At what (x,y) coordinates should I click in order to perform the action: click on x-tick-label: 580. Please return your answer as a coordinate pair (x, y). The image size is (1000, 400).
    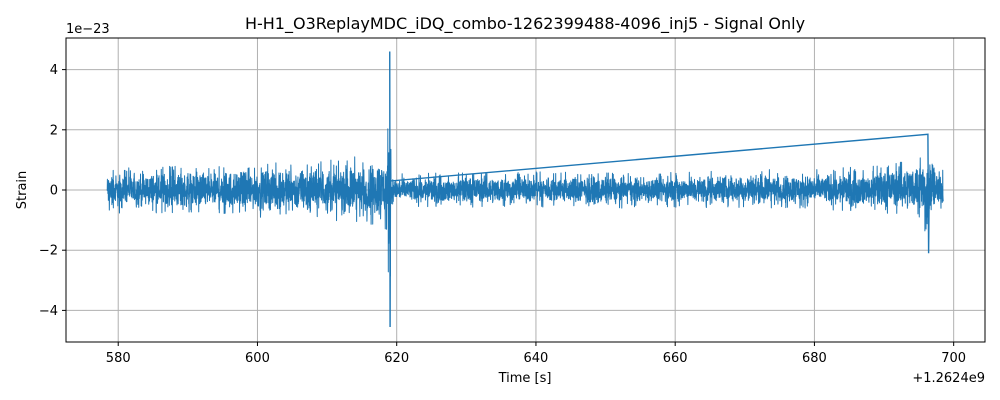
    Looking at the image, I should click on (118, 358).